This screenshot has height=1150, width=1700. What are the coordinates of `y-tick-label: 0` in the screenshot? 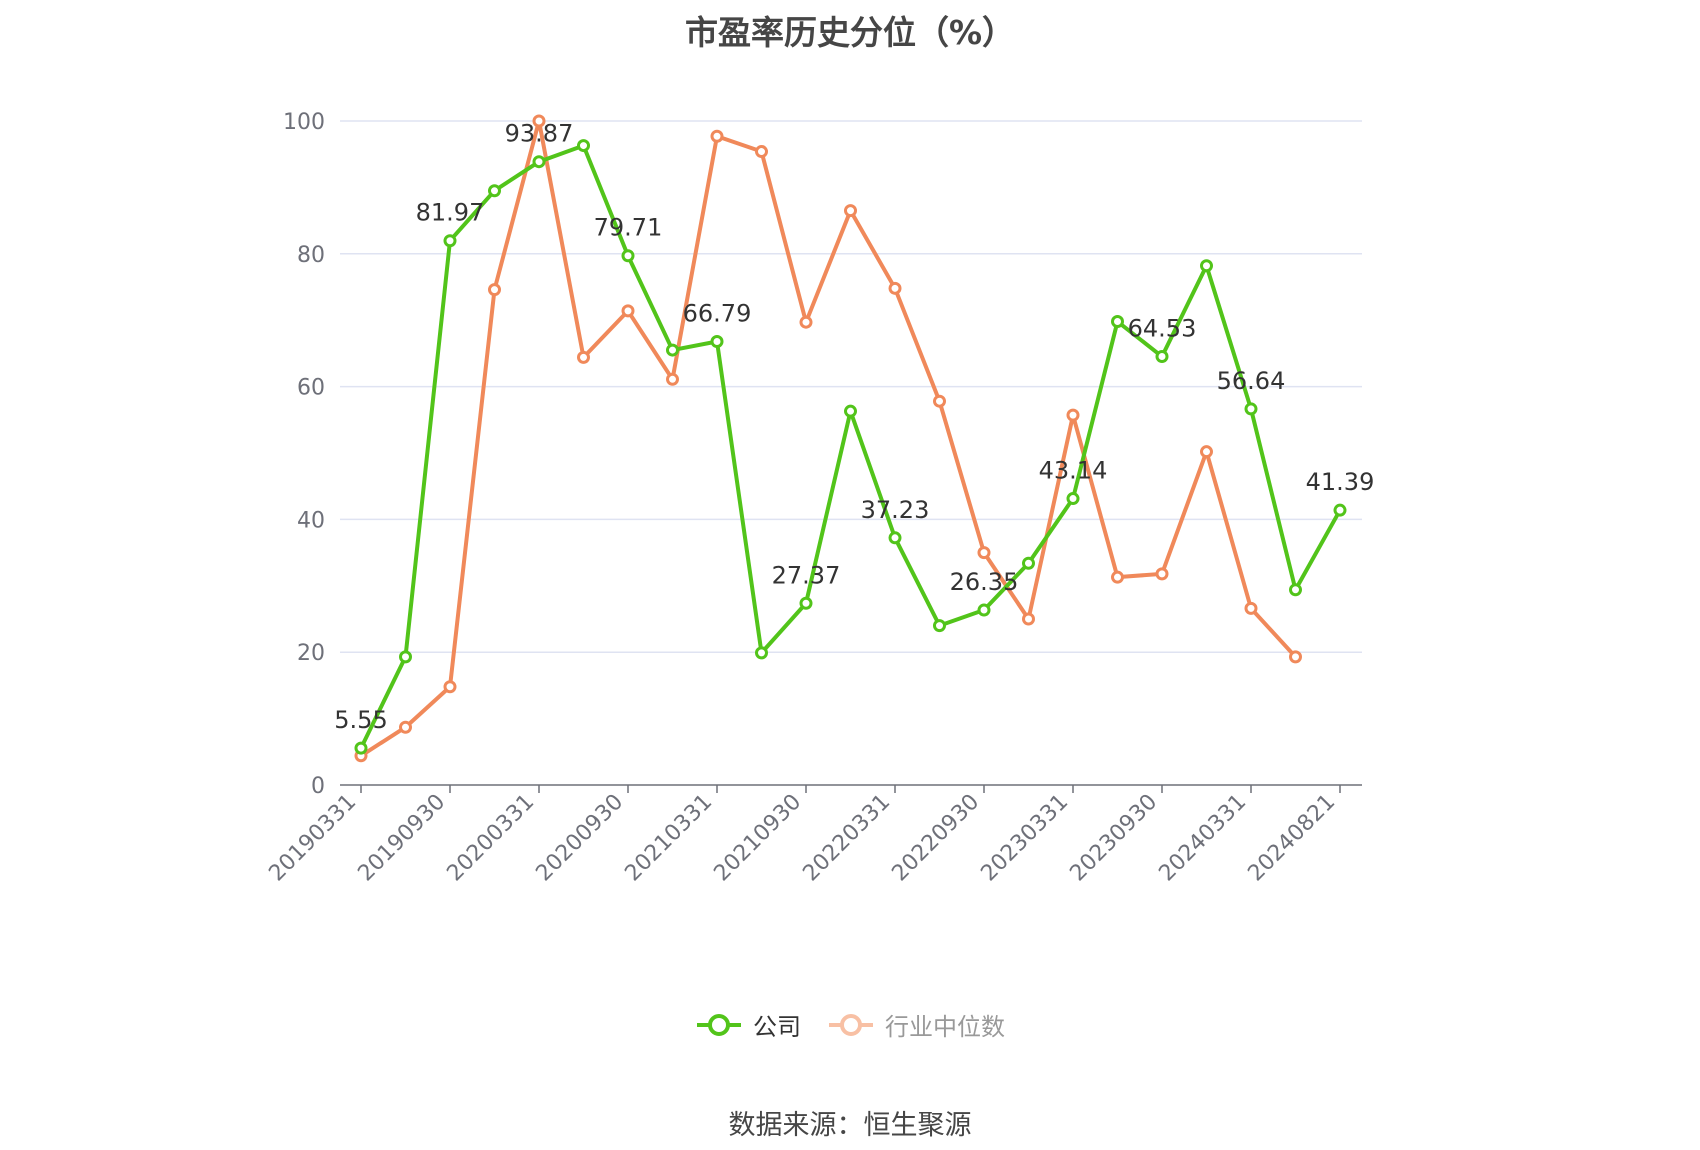 It's located at (318, 786).